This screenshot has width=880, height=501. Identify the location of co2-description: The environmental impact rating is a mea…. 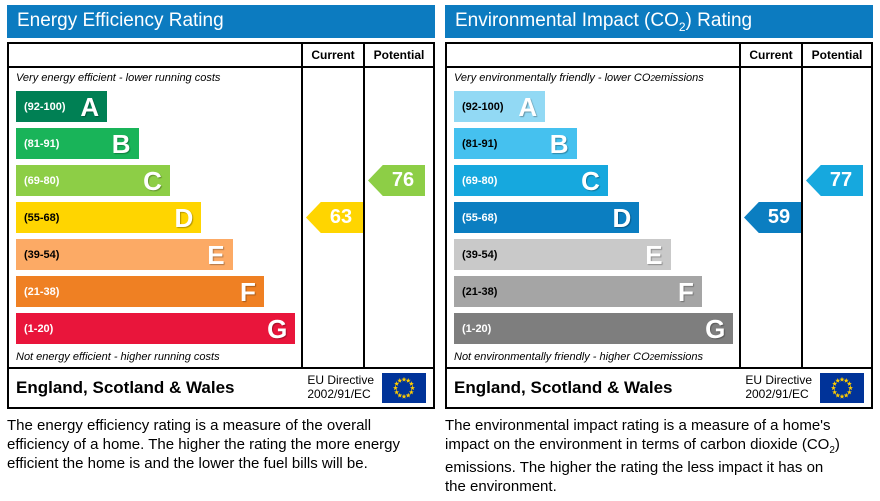
(642, 456).